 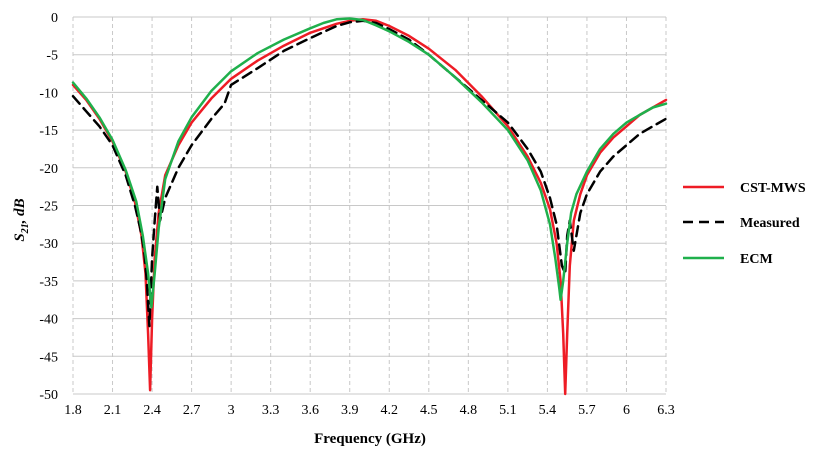 I want to click on y-tick-label: -15, so click(x=48, y=131).